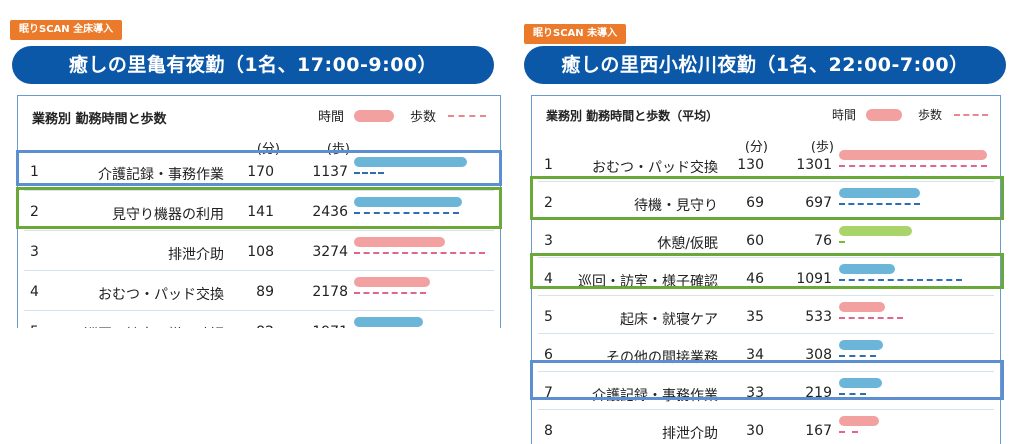 The width and height of the screenshot is (1024, 444). I want to click on left-table-row-2: 2 見守り機器の利用 141 2436, so click(259, 211).